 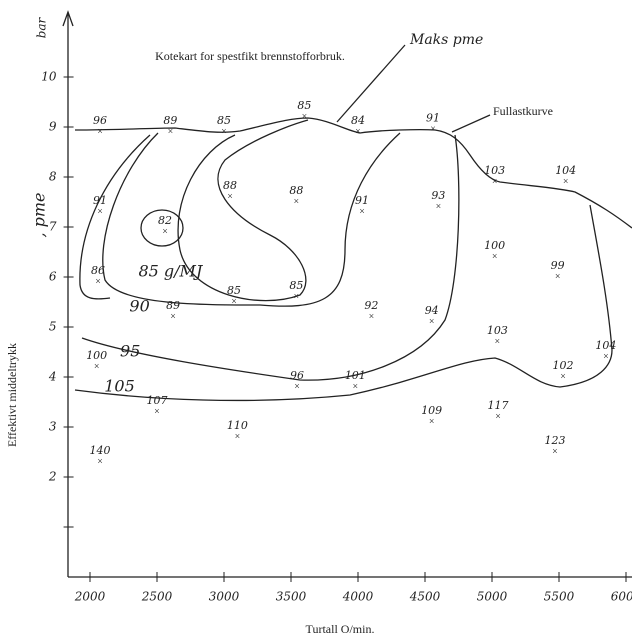 What do you see at coordinates (523, 111) in the screenshot?
I see `annotation: Fullastkurve` at bounding box center [523, 111].